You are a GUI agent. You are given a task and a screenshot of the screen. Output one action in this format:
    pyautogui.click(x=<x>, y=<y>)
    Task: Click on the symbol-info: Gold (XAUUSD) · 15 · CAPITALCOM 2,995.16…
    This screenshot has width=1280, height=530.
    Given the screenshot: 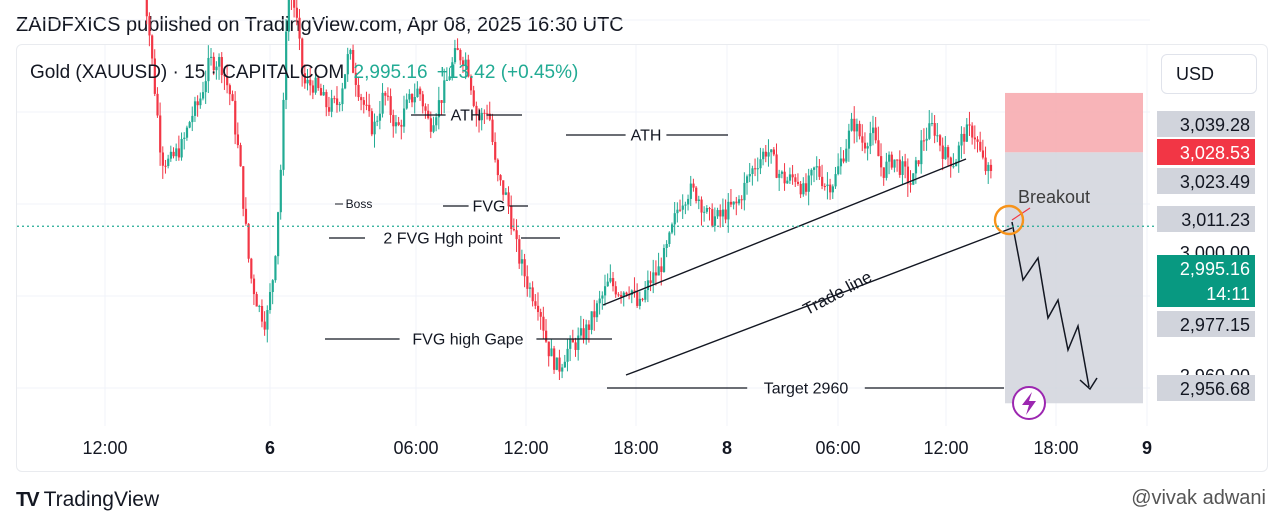 What is the action you would take?
    pyautogui.click(x=304, y=73)
    